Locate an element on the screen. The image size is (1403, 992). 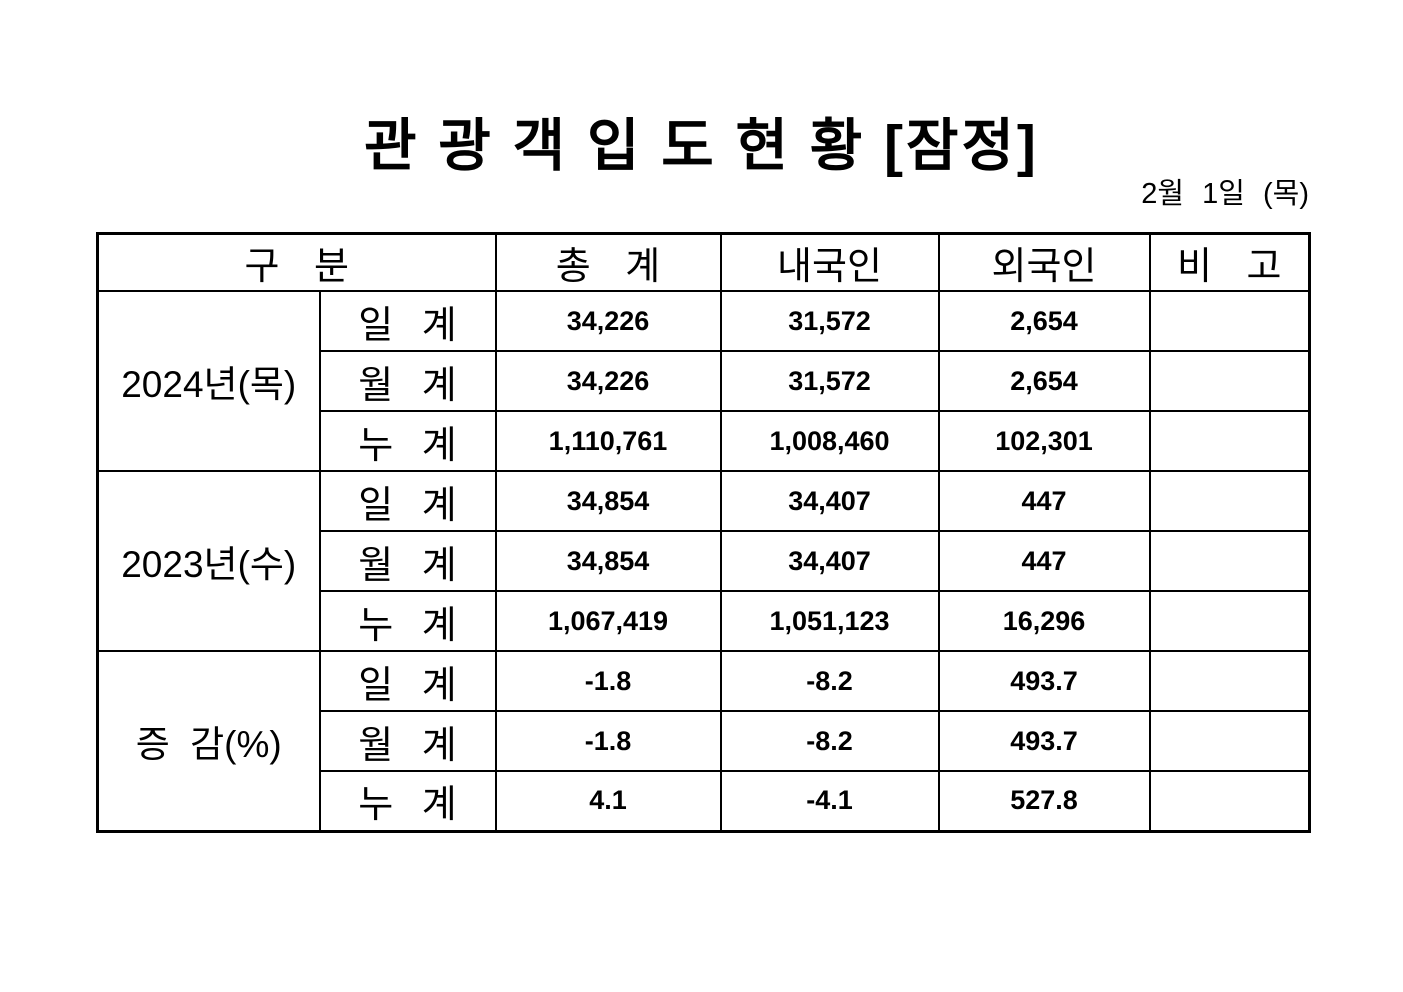
table-row: 누 계 1,110,761 1,008,460 102,301 is located at coordinates (704, 441).